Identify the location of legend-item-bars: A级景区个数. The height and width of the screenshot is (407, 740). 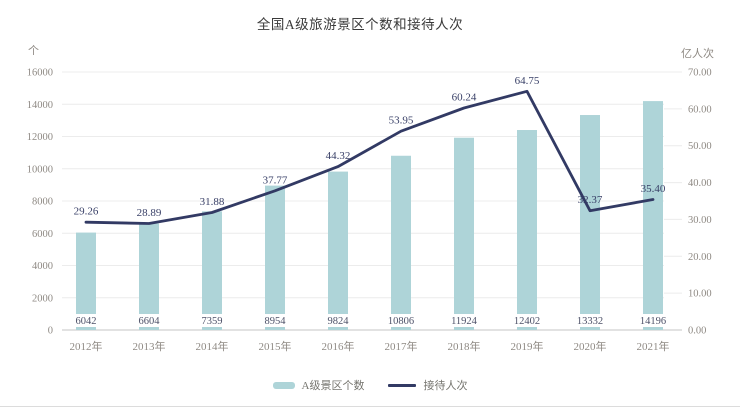
(318, 385).